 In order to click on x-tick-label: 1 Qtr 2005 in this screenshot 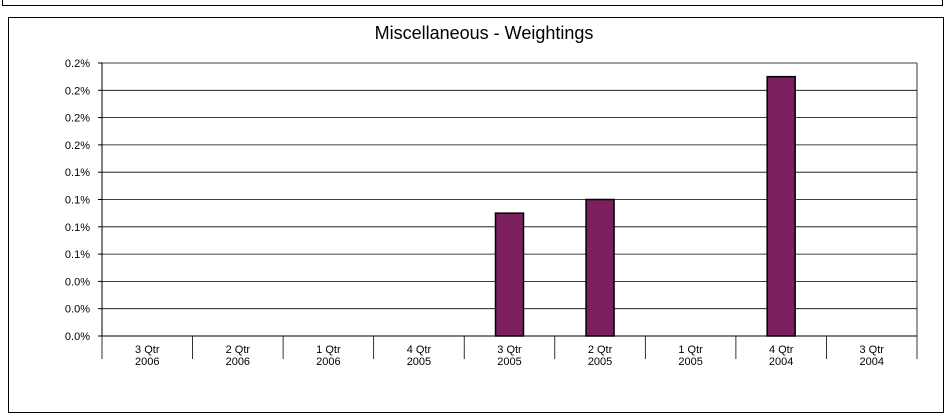, I will do `click(690, 356)`.